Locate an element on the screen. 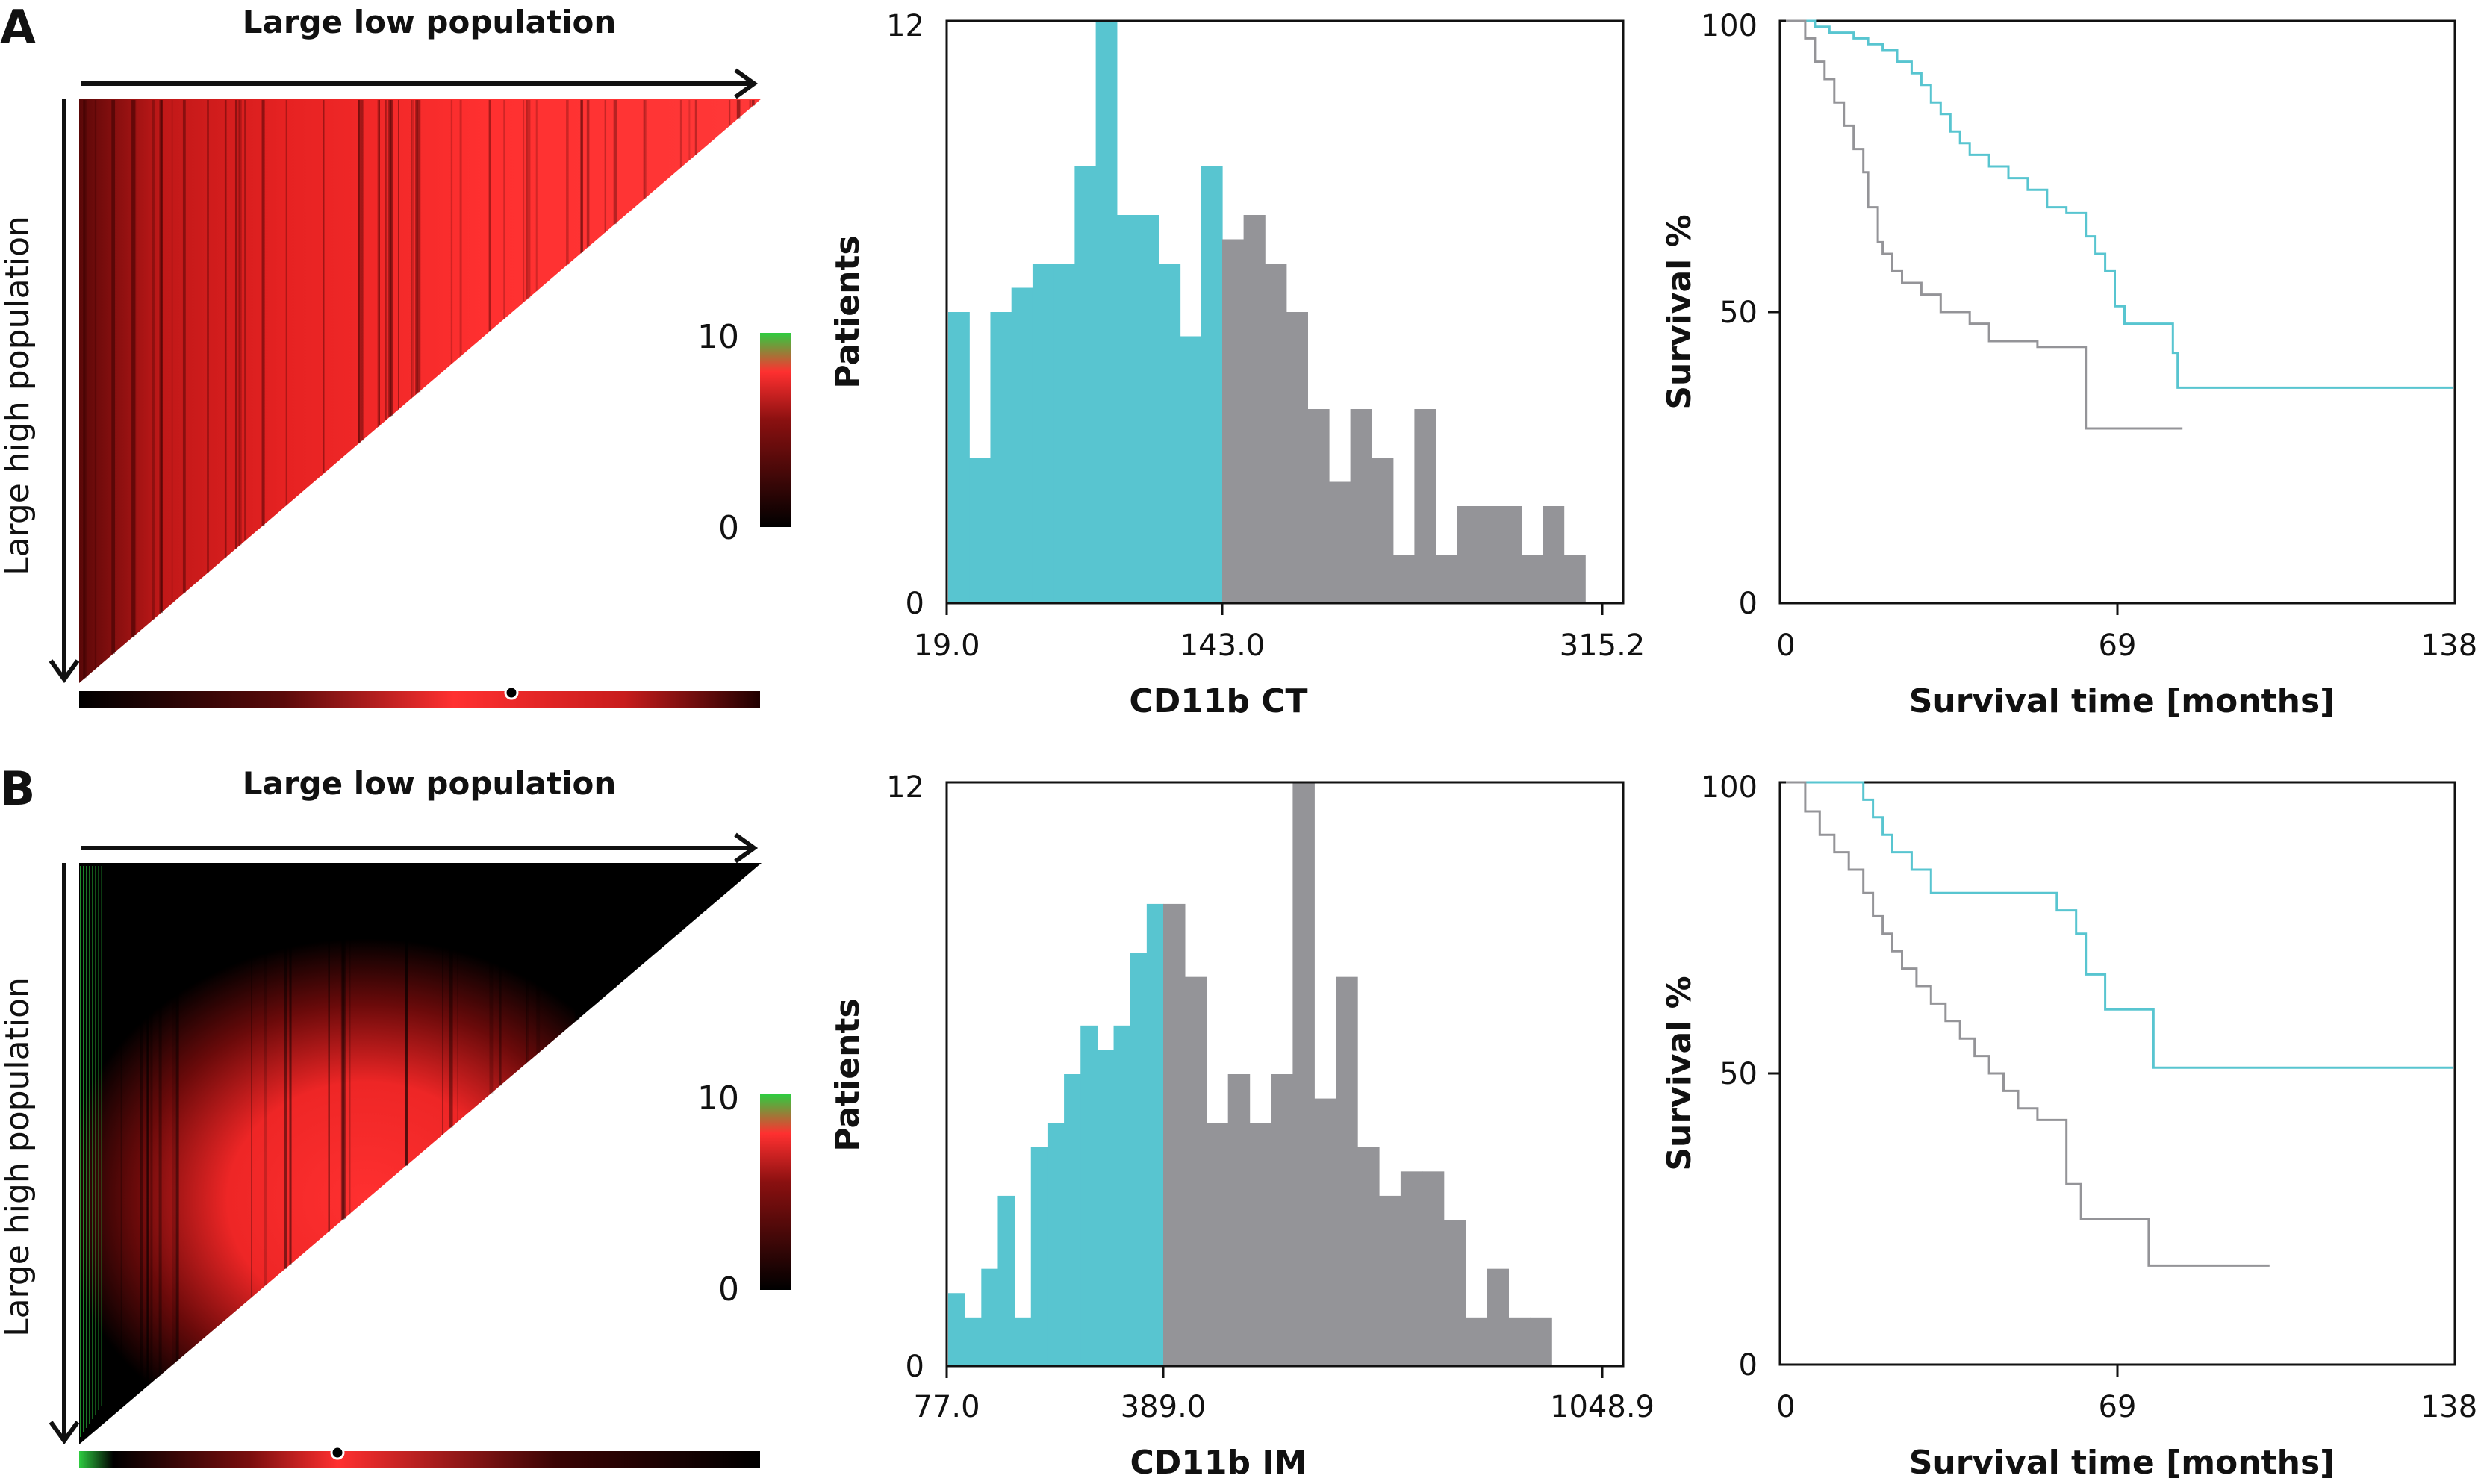 Image resolution: width=2481 pixels, height=1484 pixels. histogram-a-bars is located at coordinates (1267, 312).